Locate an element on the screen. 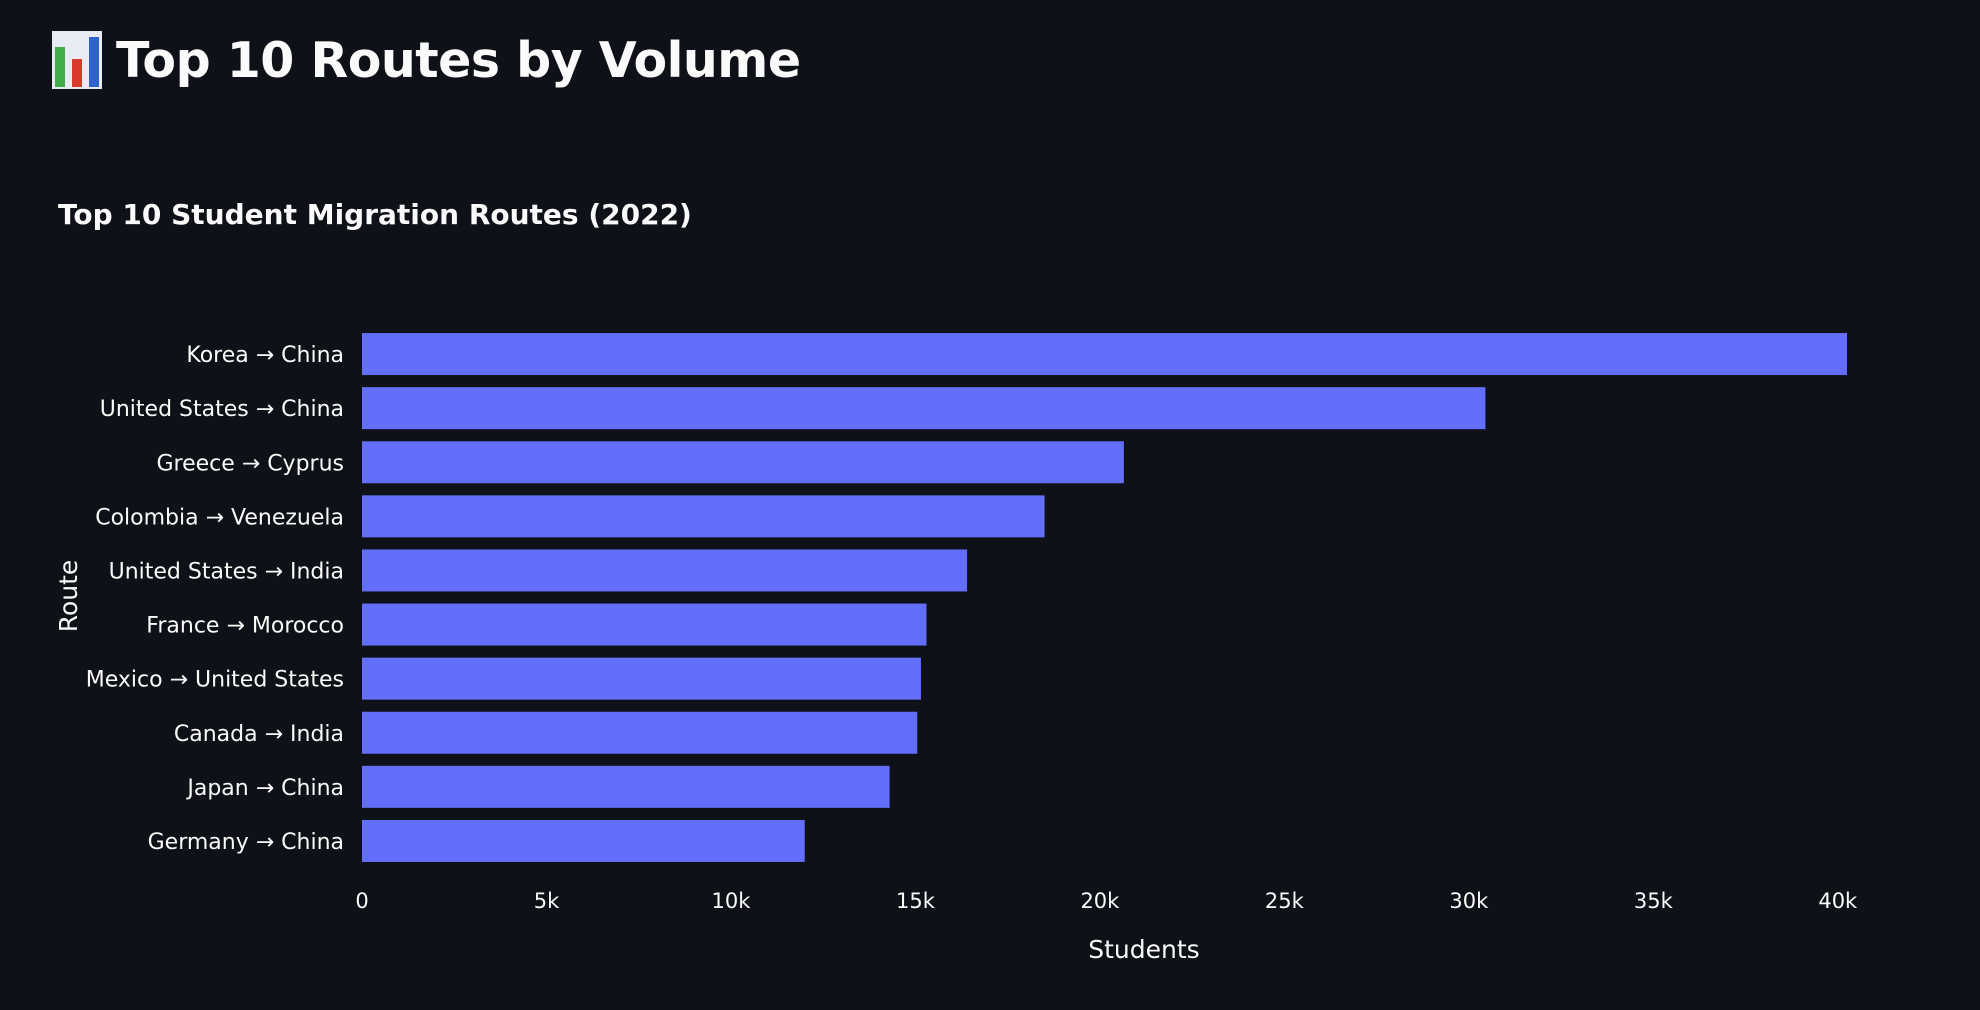 The width and height of the screenshot is (1980, 1010). page-title: Top 10 Routes by Volume is located at coordinates (458, 60).